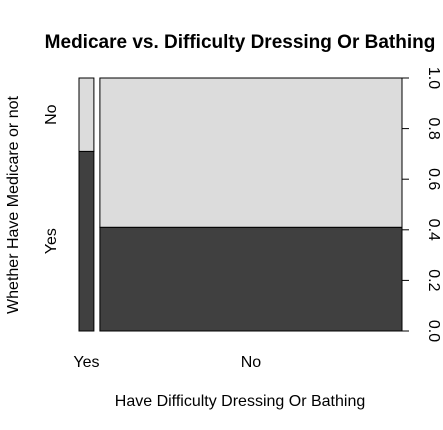  What do you see at coordinates (433, 128) in the screenshot?
I see `right-axis-tick-label: 0.8` at bounding box center [433, 128].